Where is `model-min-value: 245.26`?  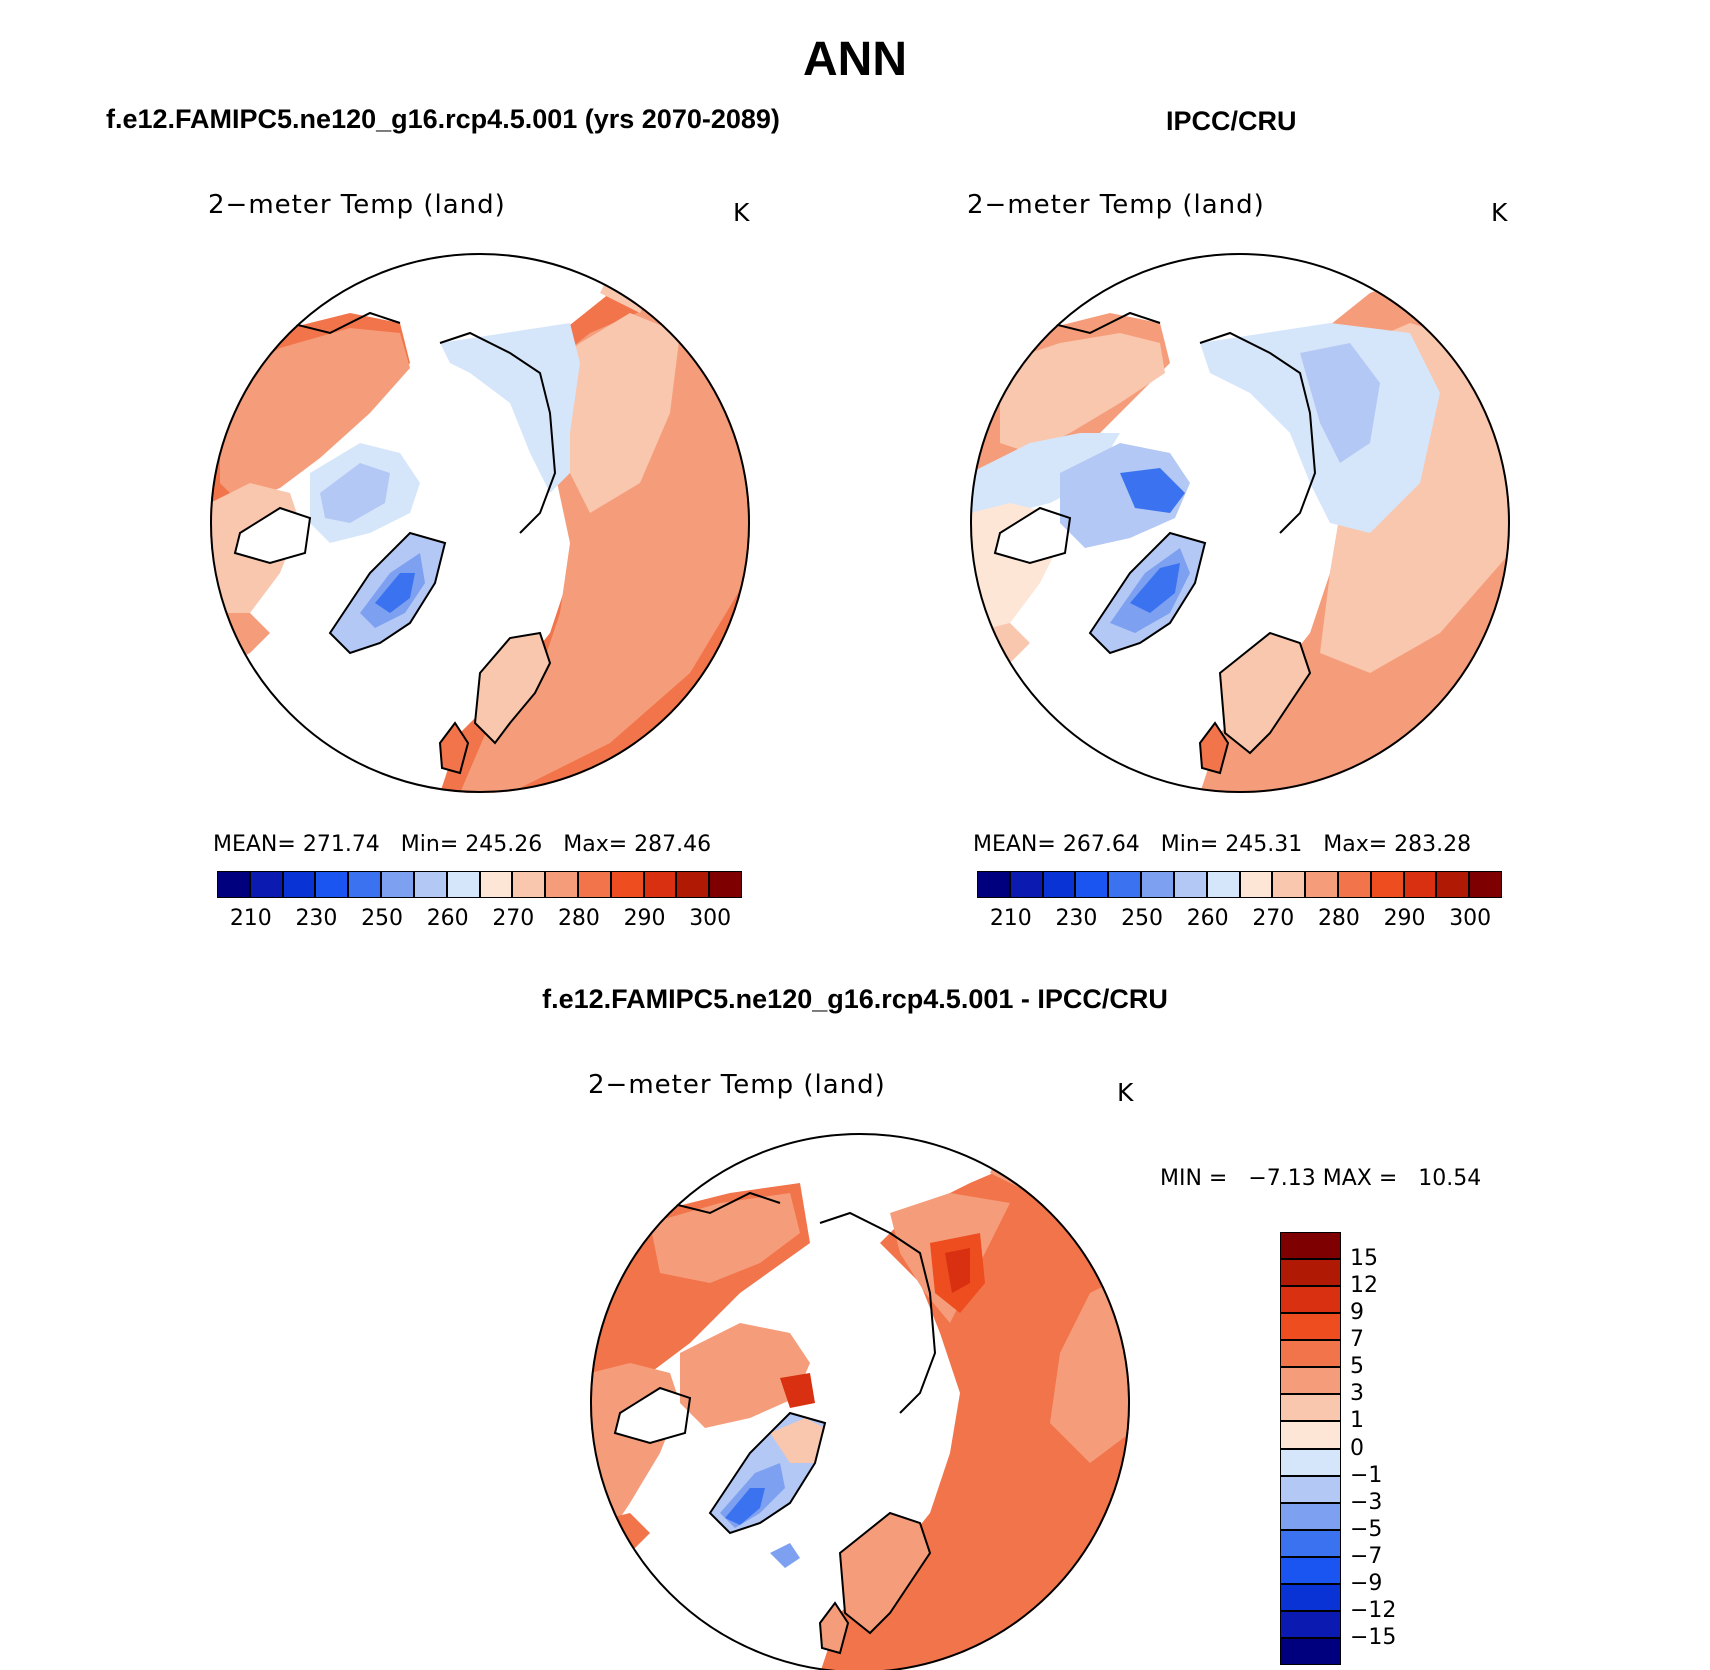
model-min-value: 245.26 is located at coordinates (504, 844).